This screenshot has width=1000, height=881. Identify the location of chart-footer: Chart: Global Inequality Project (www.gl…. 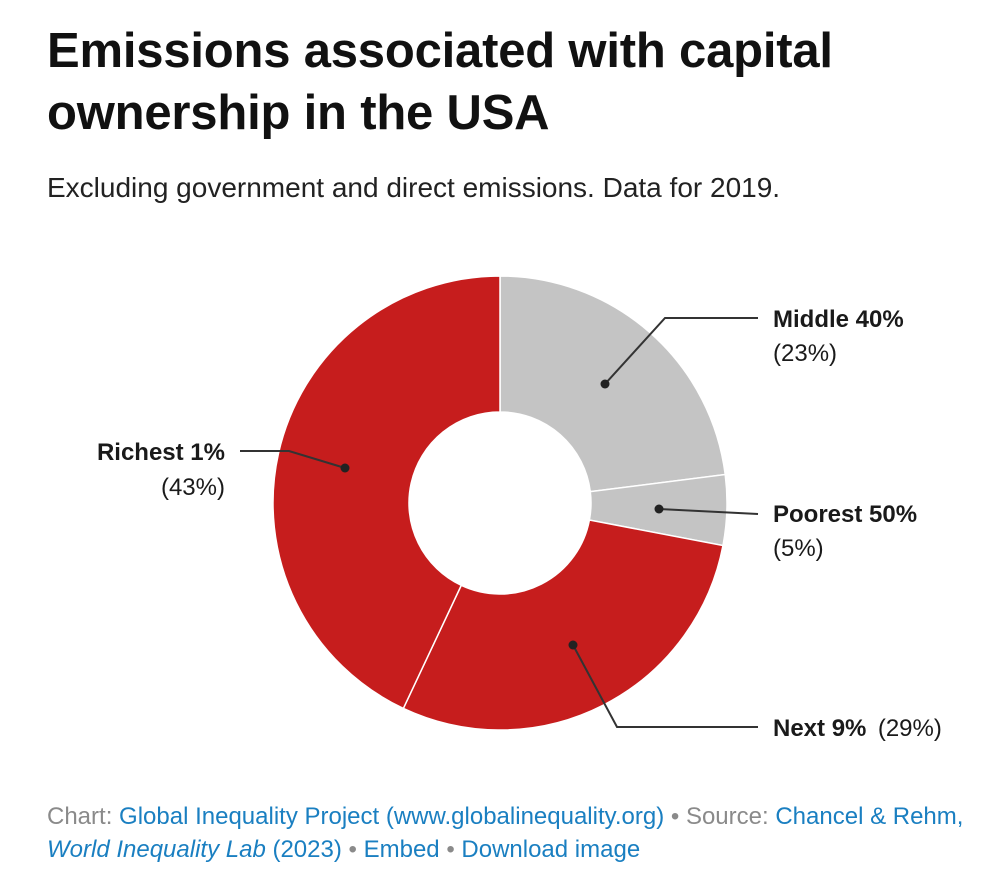
(507, 833).